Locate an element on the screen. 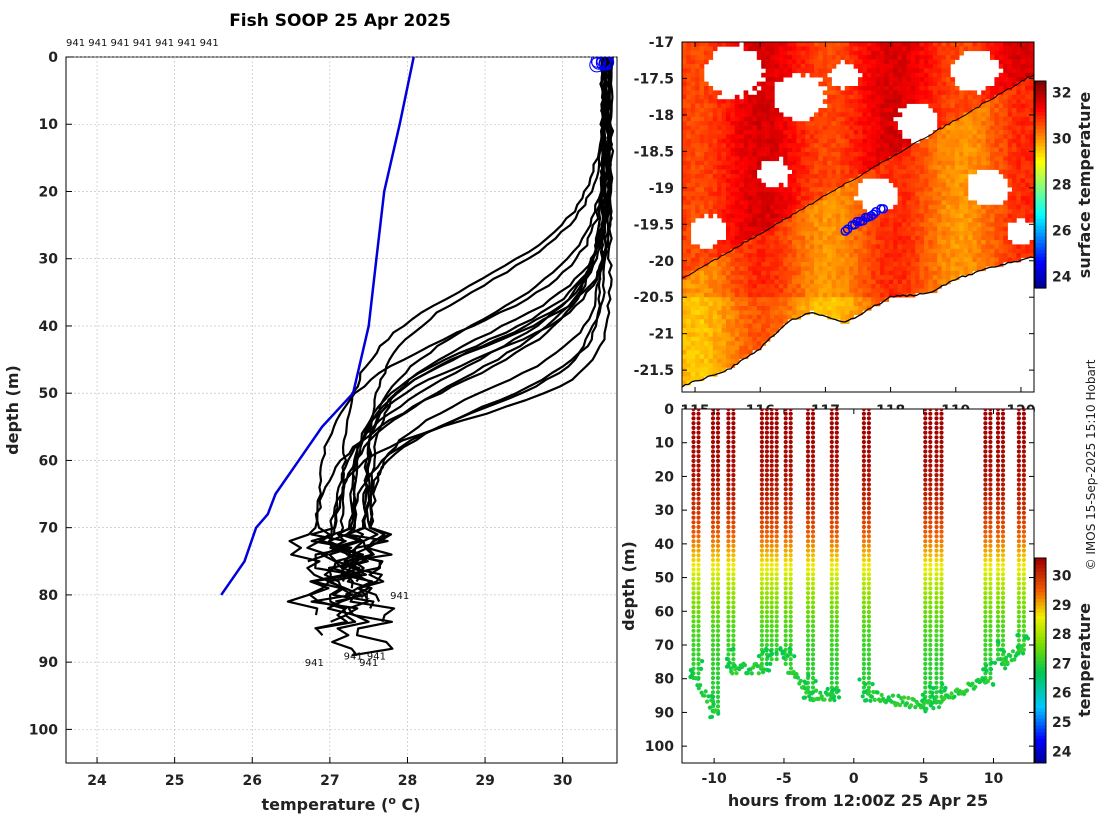 Image resolution: width=1100 pixels, height=820 pixels. sst-colorbar-segment is located at coordinates (1040, 176).